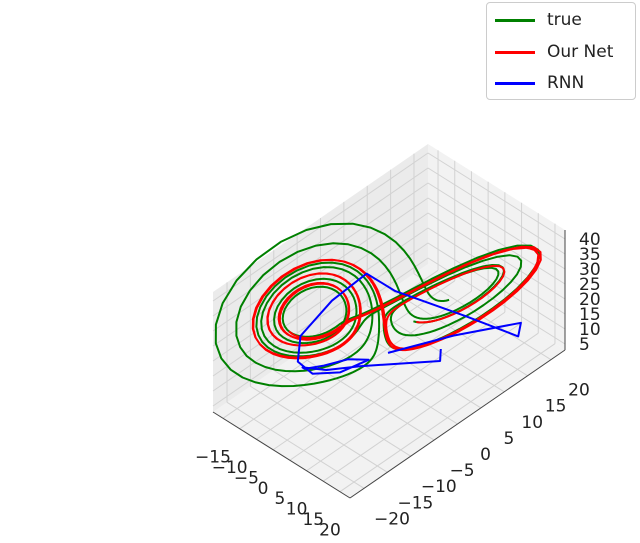  I want to click on series-line-our-net, so click(396, 302).